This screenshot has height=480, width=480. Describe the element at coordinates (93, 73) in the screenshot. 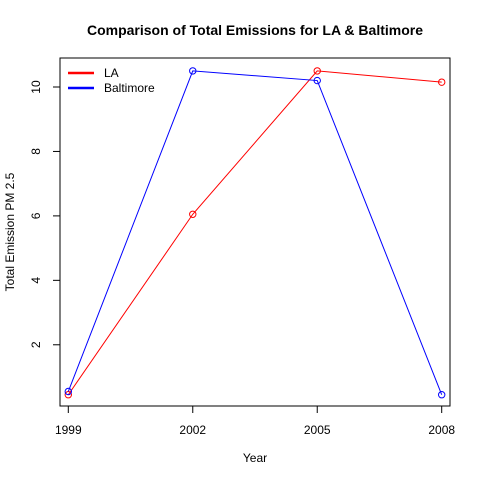

I see `legend-entry: LA` at that location.